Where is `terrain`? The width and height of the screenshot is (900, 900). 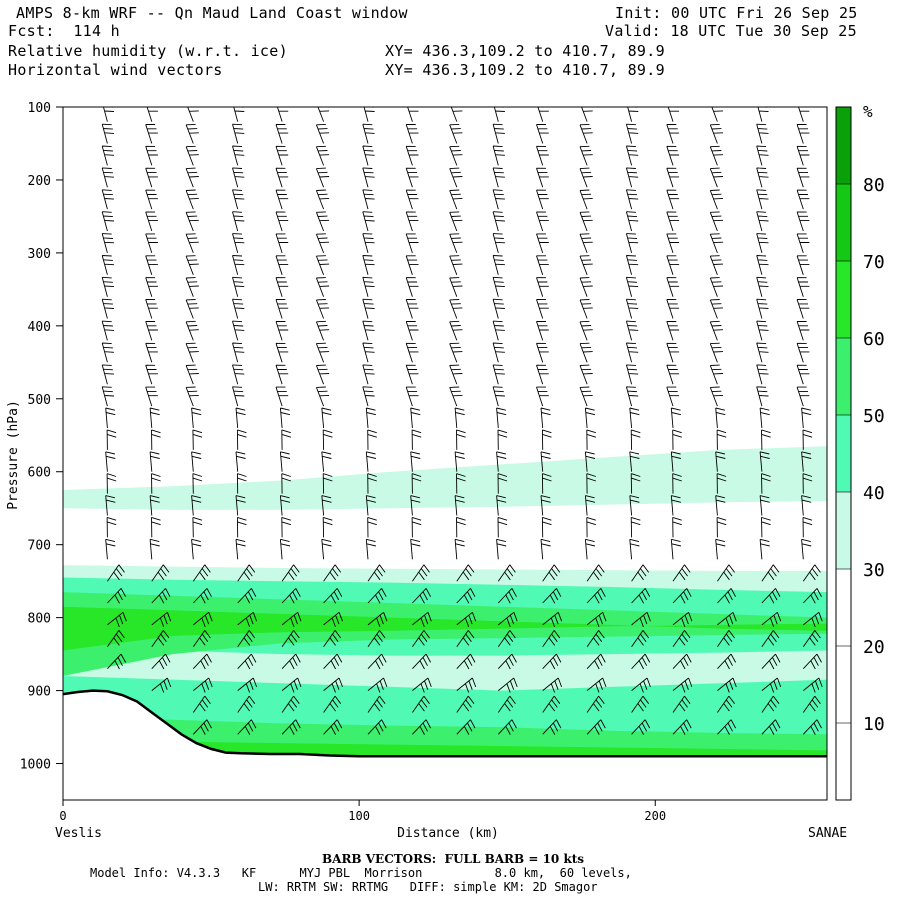 terrain is located at coordinates (445, 744).